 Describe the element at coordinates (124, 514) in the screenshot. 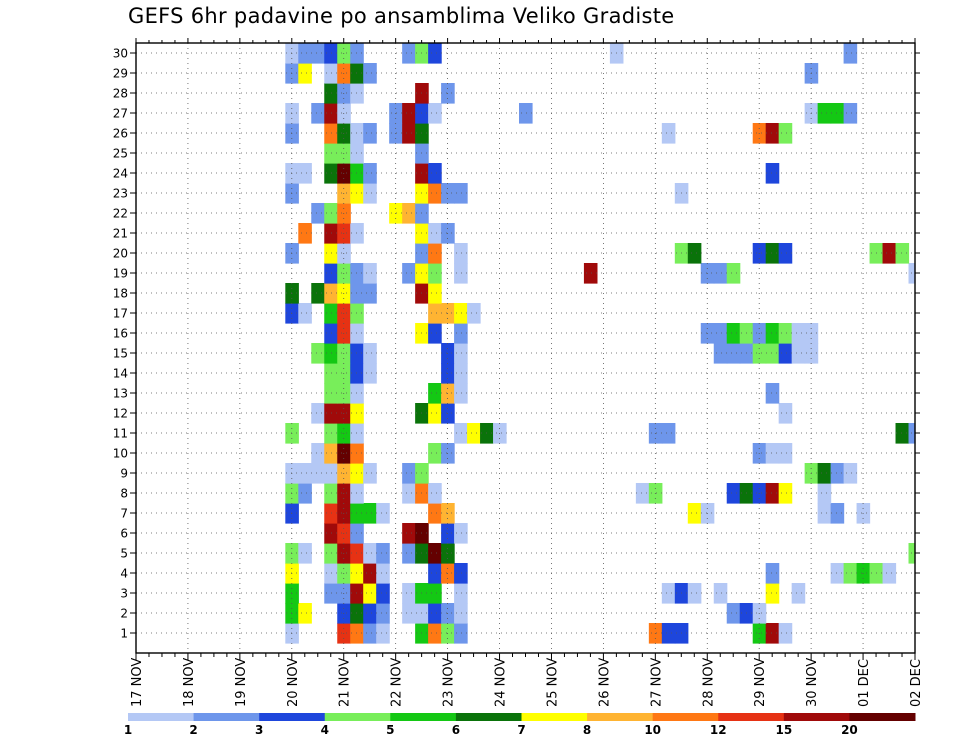

I see `y-tick-label-7: 7` at that location.